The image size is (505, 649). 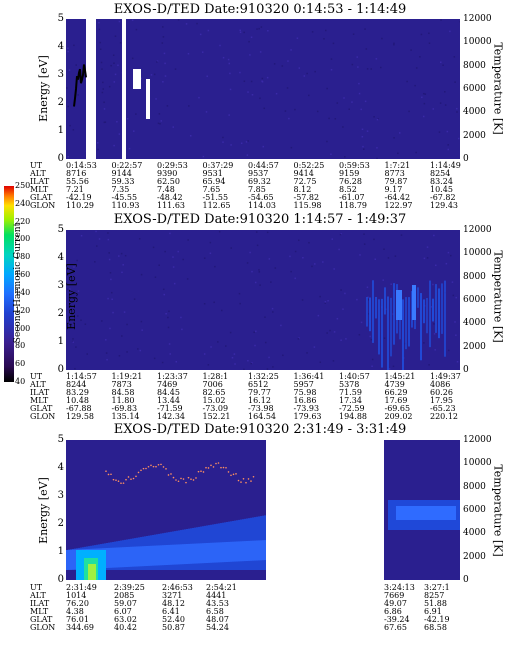 I want to click on orbit-value: 122.97, so click(x=398, y=205).